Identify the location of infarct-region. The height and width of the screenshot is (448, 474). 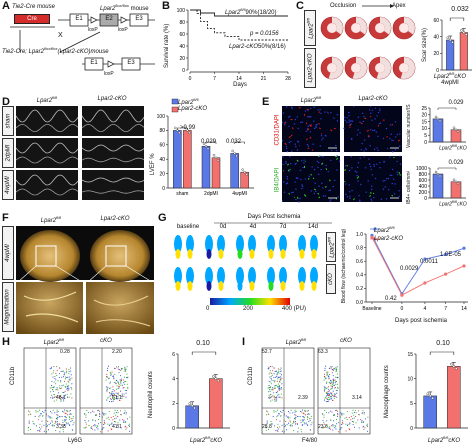
(407, 68).